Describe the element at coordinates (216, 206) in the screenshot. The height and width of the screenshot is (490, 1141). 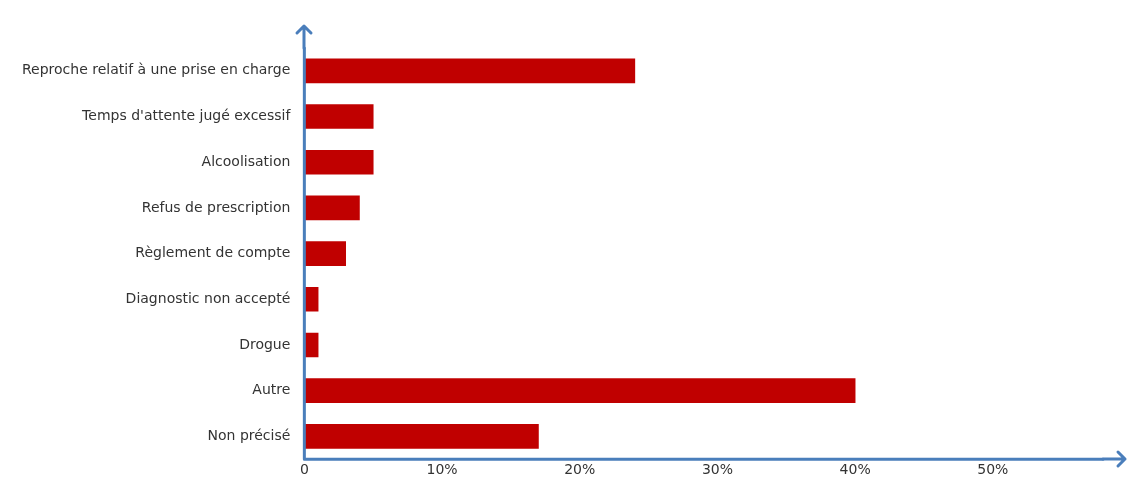
I see `y-tick-label: Refus de prescription` at that location.